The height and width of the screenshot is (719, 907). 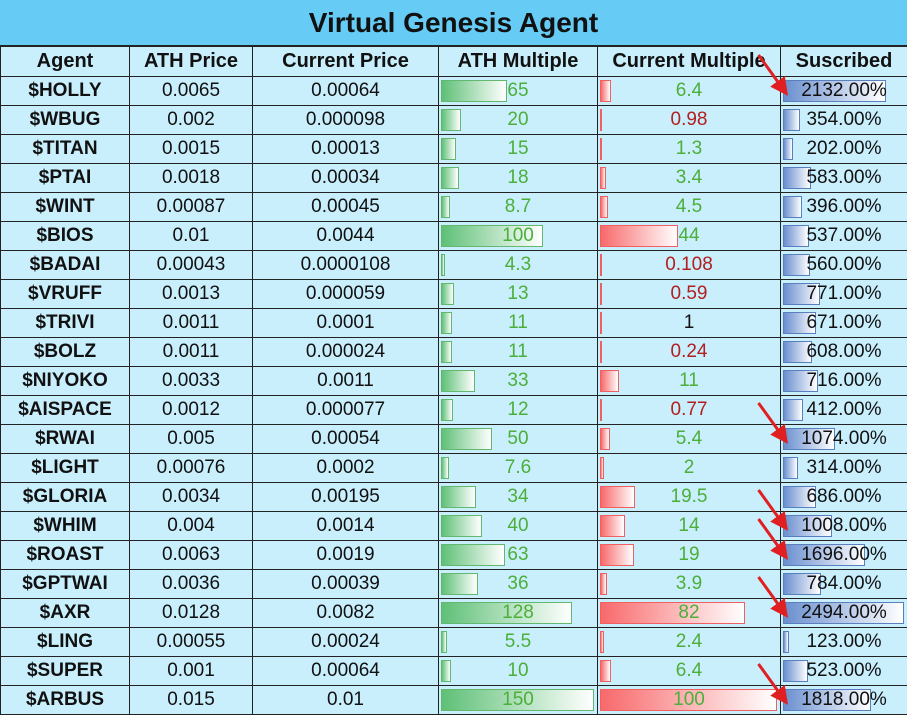 I want to click on subscribed-cell: 716.00%, so click(x=843, y=381).